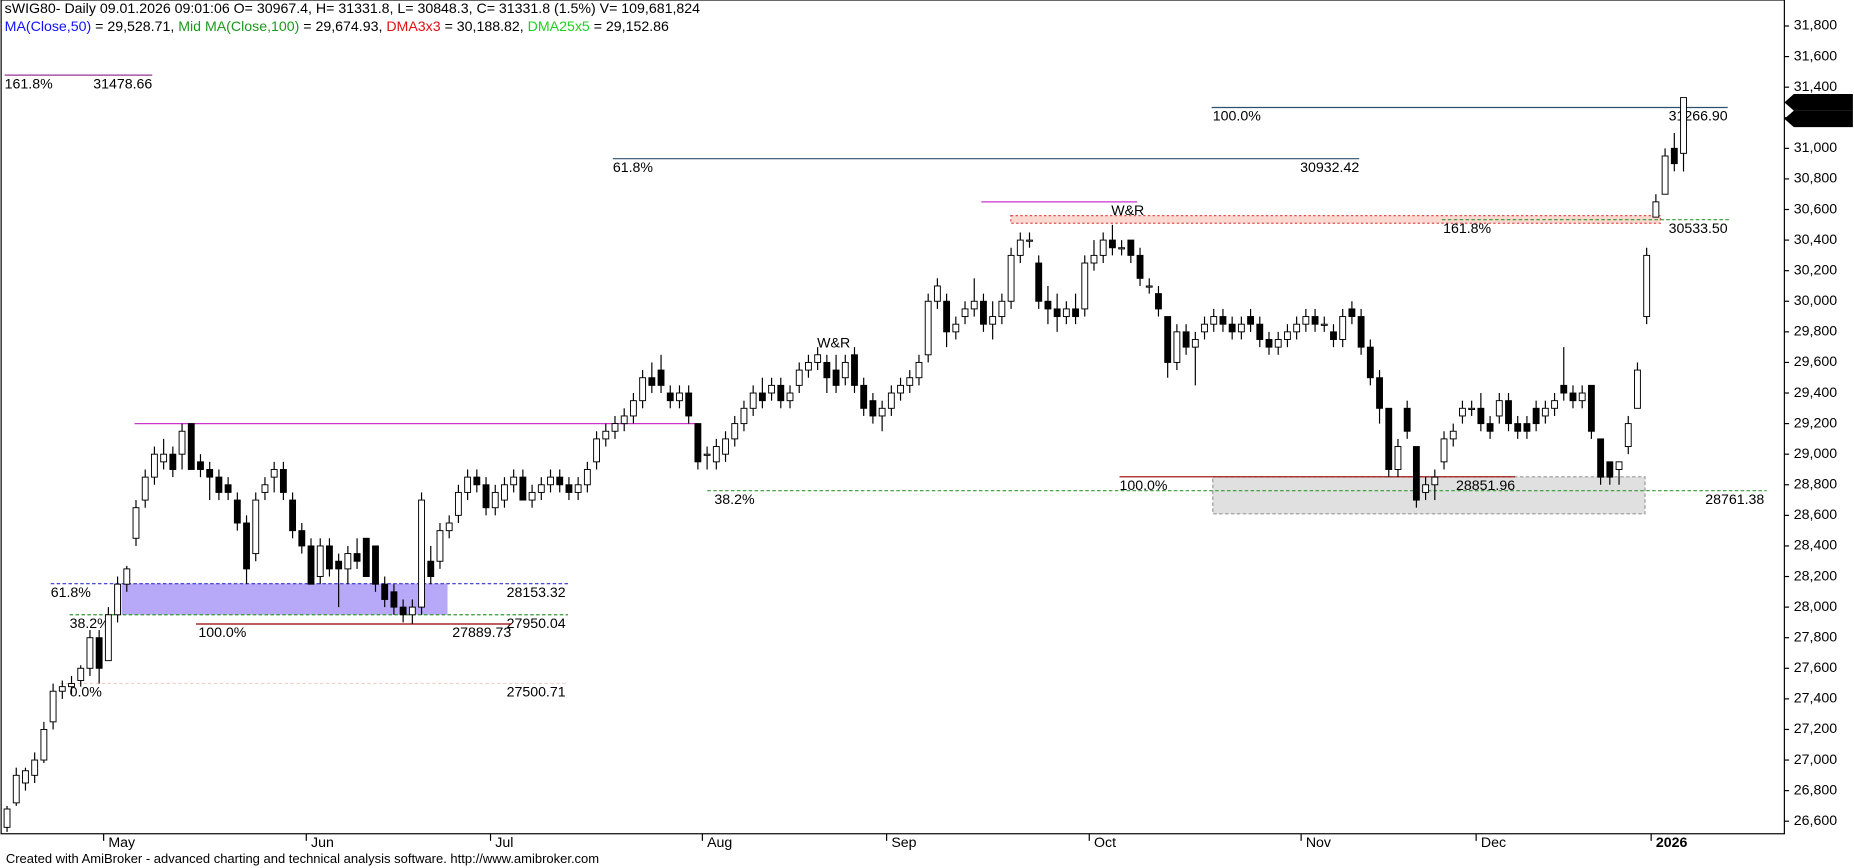 Image resolution: width=1854 pixels, height=868 pixels. What do you see at coordinates (1815, 270) in the screenshot?
I see `y-tick-label: 30,200` at bounding box center [1815, 270].